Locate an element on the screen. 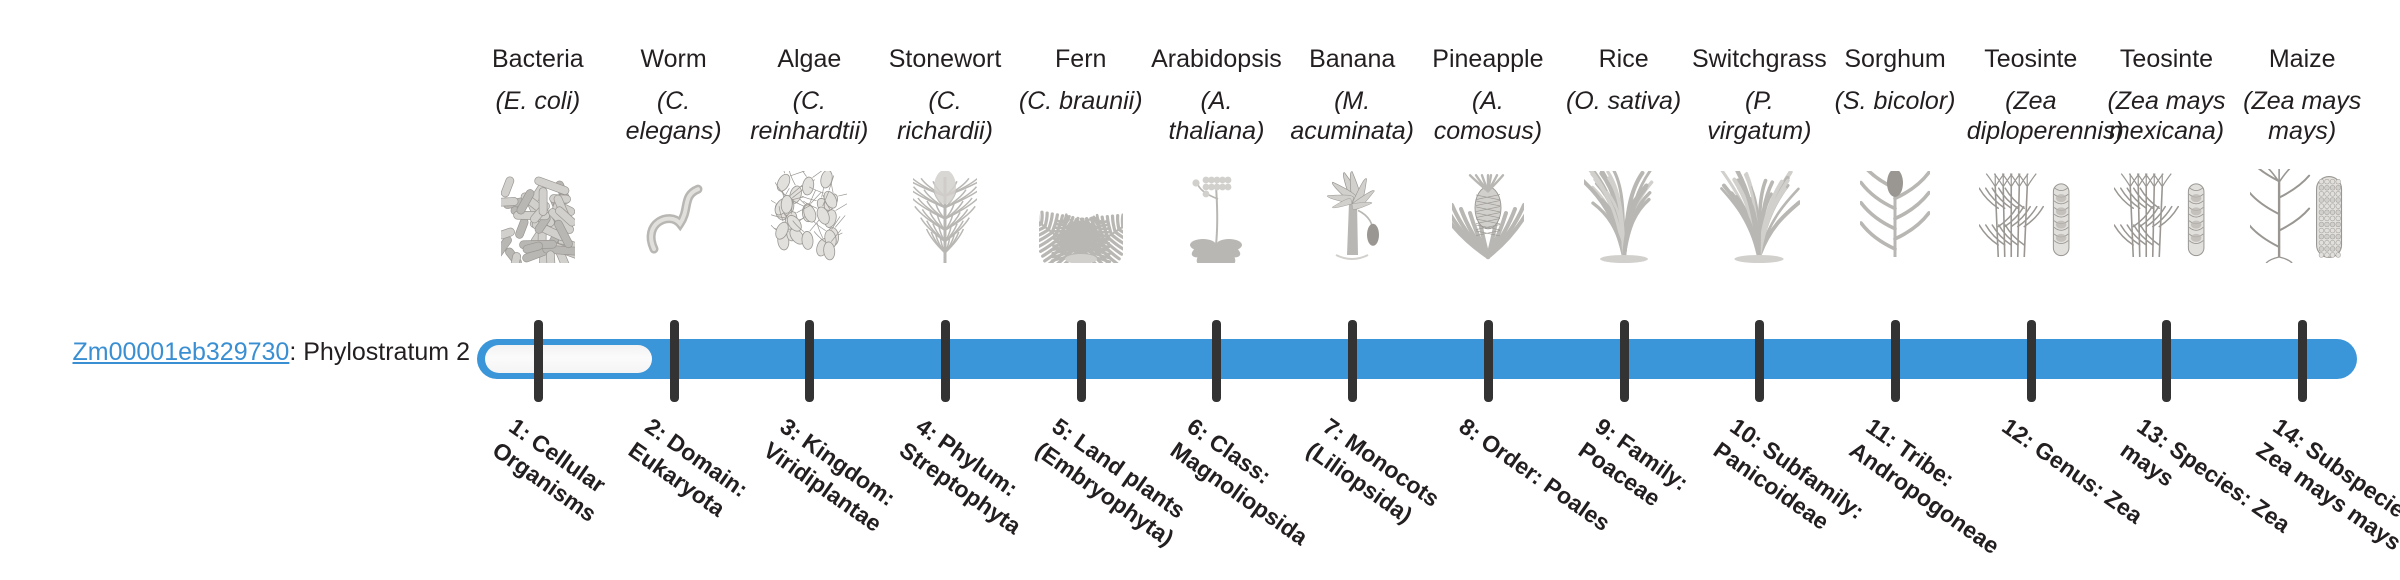  species-column: Teosinte (Zea diploperennis) is located at coordinates (2043, 95).